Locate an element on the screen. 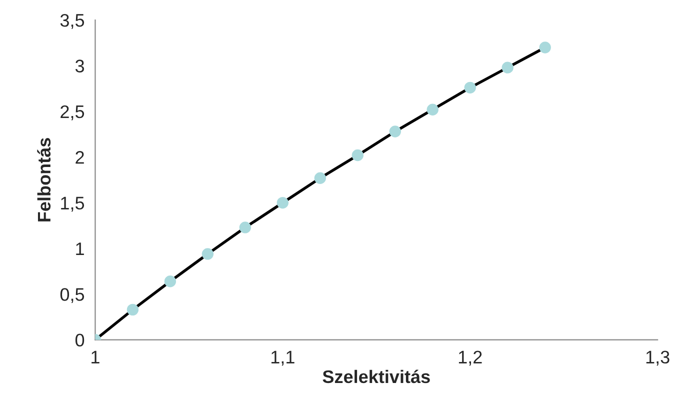  x-axis-title: Szelektivitás is located at coordinates (376, 377).